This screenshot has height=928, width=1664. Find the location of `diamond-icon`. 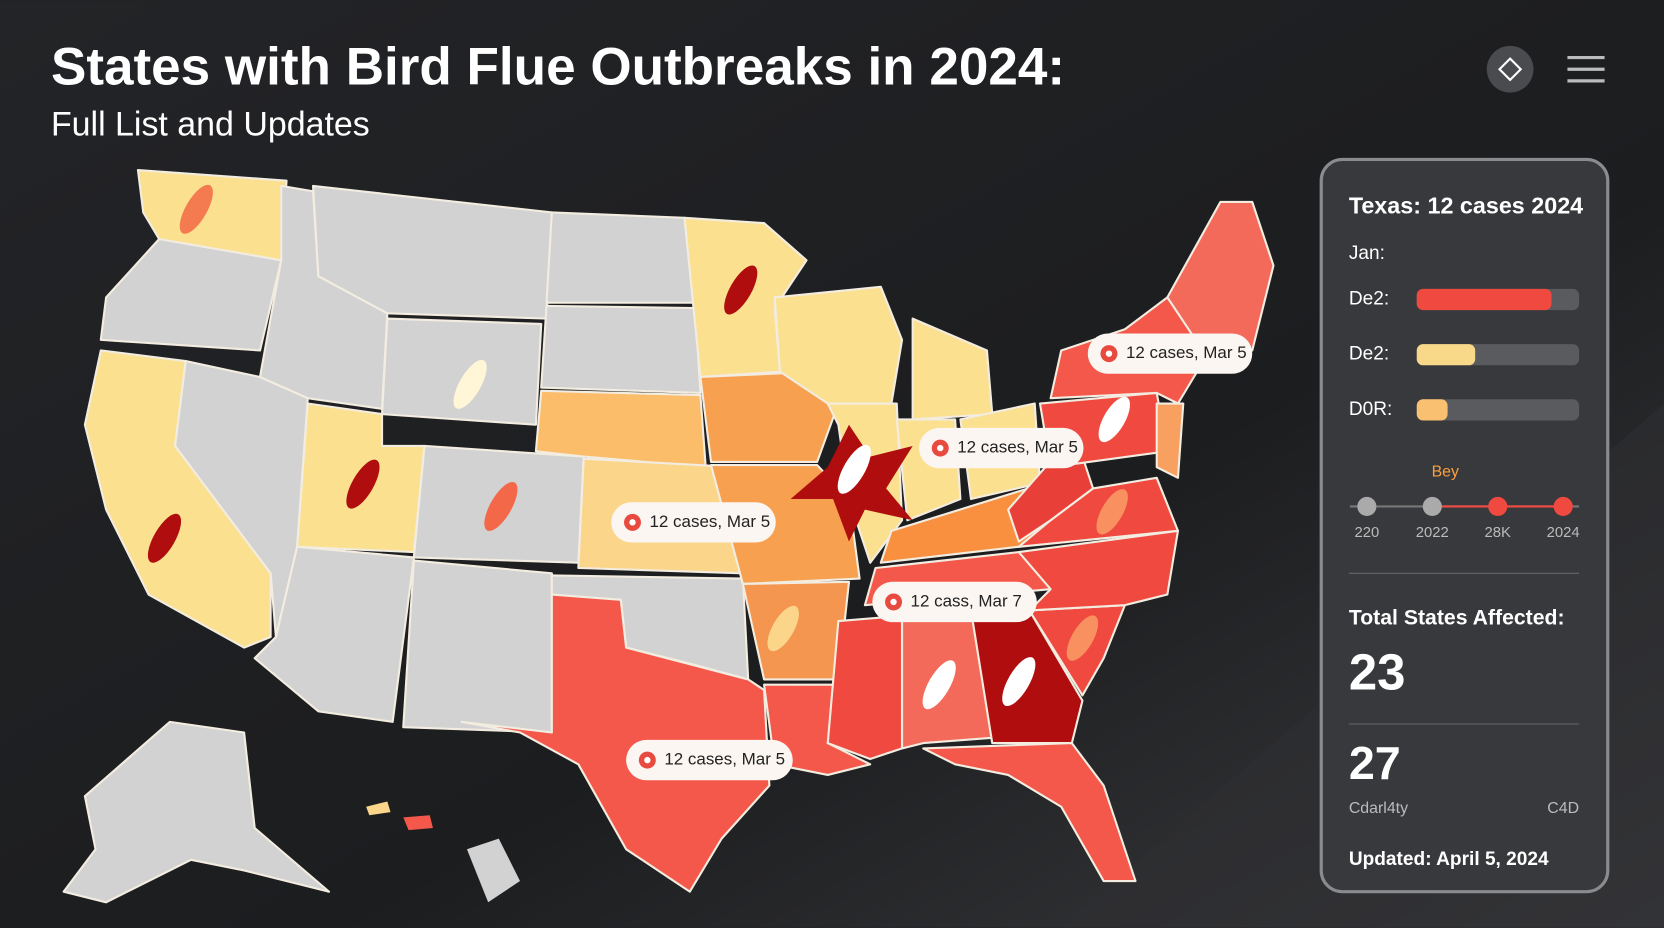

diamond-icon is located at coordinates (1510, 69).